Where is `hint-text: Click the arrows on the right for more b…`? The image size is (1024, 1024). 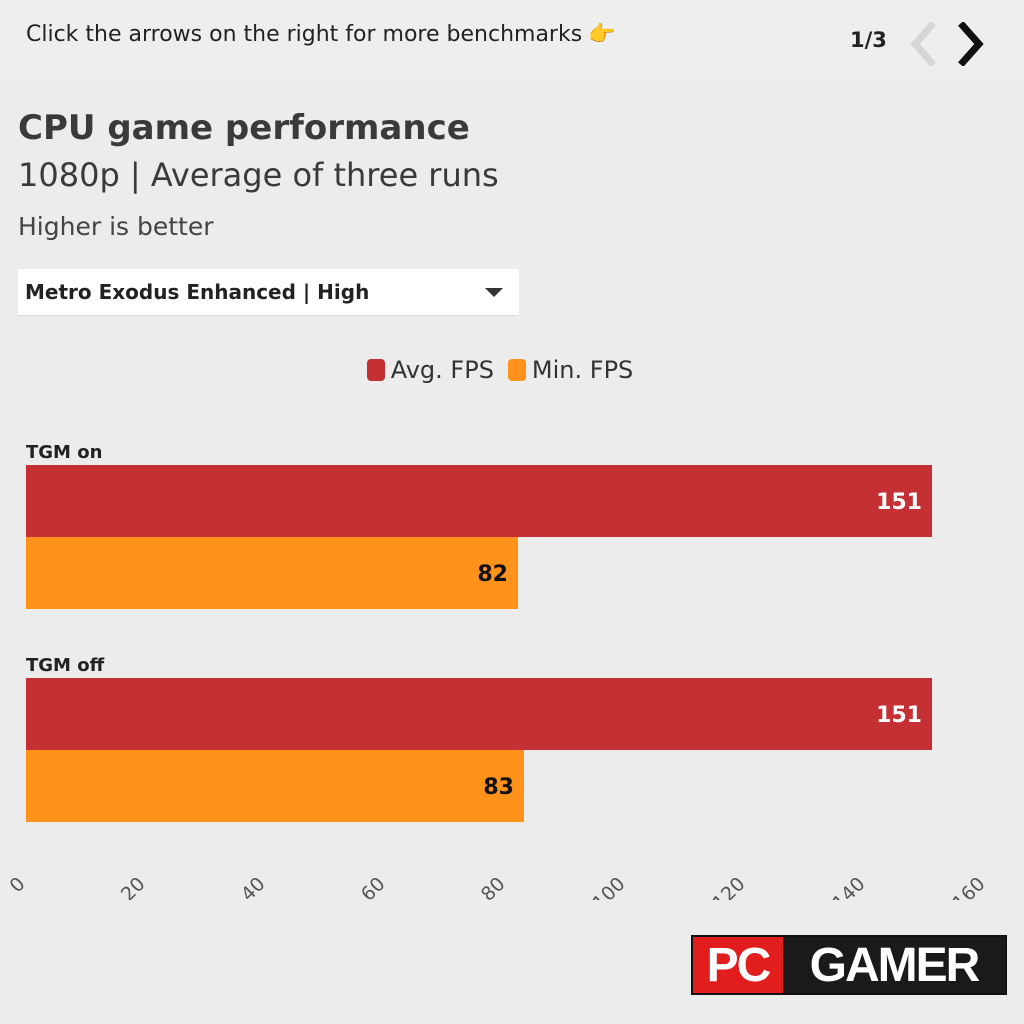
hint-text: Click the arrows on the right for more b… is located at coordinates (304, 34).